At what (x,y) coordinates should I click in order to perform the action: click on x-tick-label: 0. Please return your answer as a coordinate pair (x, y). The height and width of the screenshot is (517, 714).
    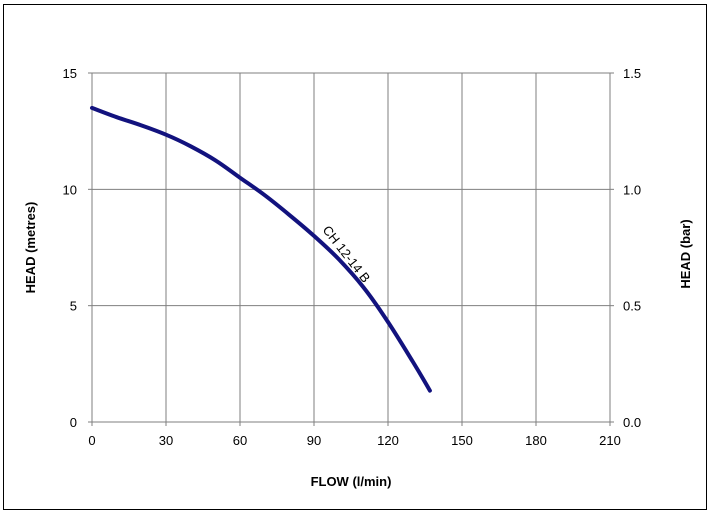
    Looking at the image, I should click on (91, 440).